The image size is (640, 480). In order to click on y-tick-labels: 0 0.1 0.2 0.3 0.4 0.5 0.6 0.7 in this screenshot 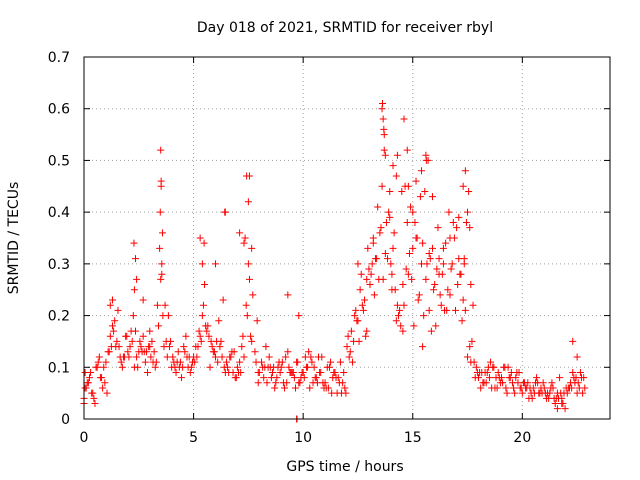, I will do `click(59, 239)`.